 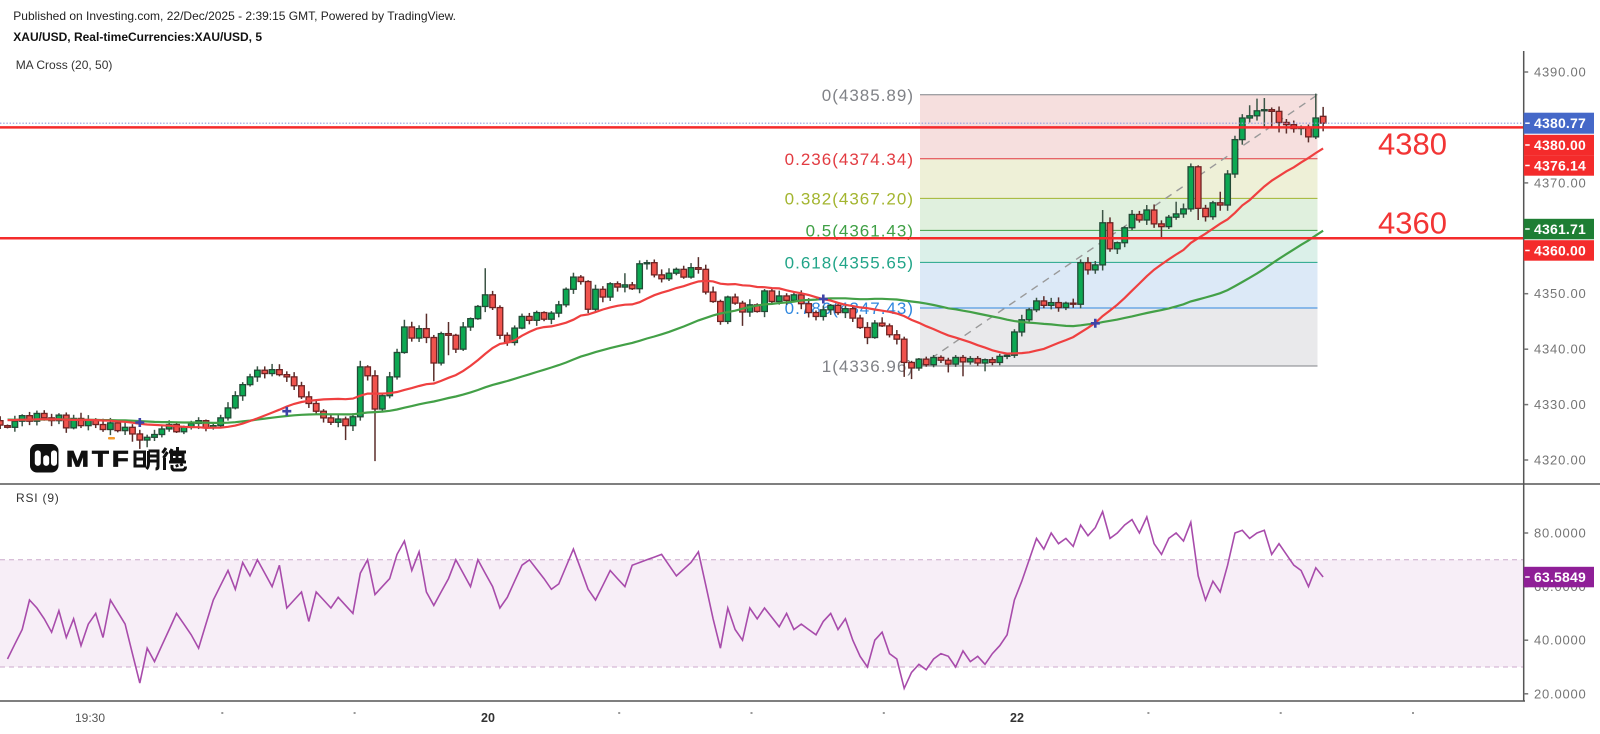 I want to click on svg-text: 19:30, so click(x=90, y=718).